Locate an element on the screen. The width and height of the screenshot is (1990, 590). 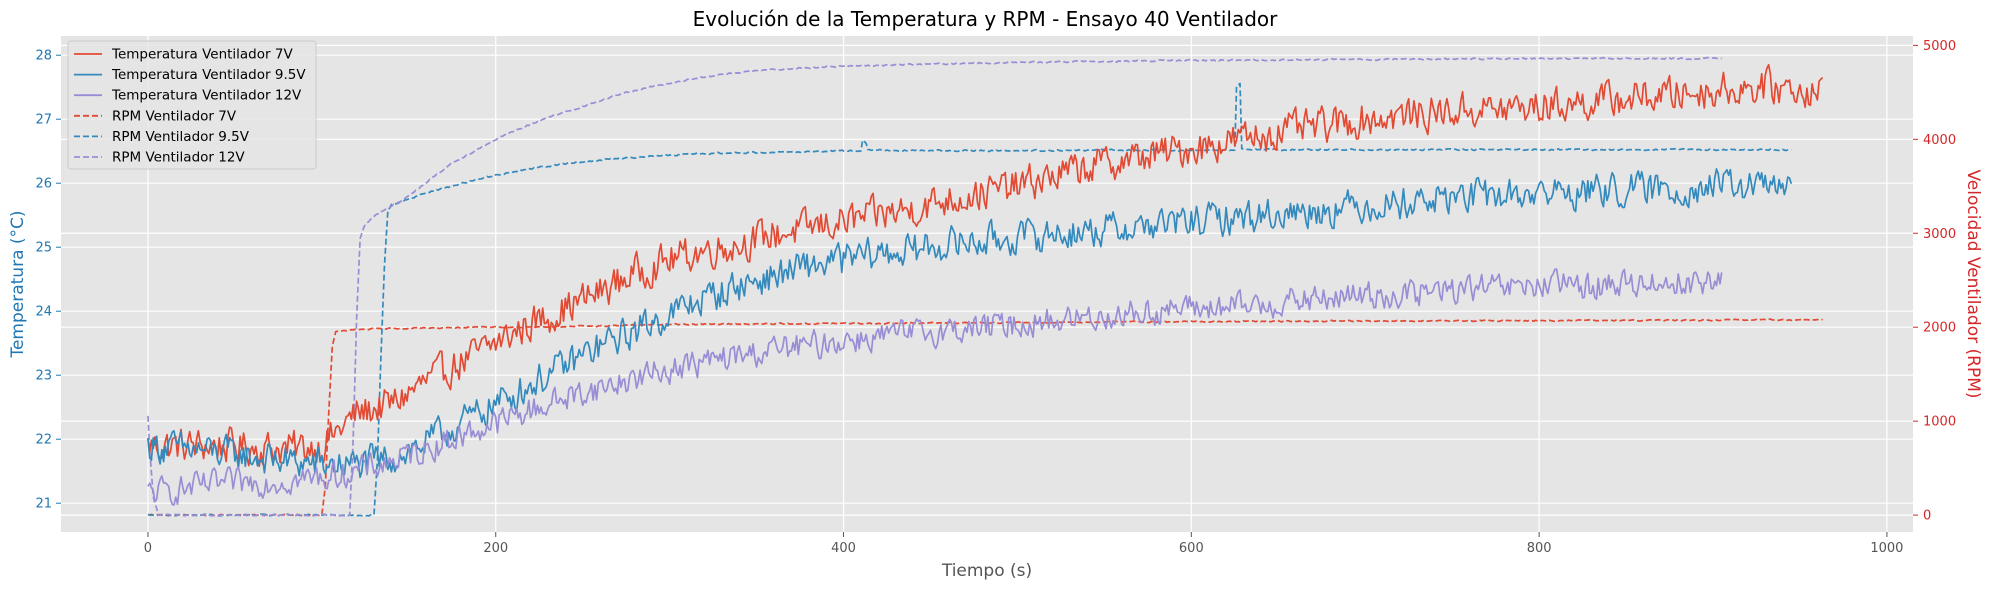
legend-label: RPM Ventilador 12V is located at coordinates (178, 158).